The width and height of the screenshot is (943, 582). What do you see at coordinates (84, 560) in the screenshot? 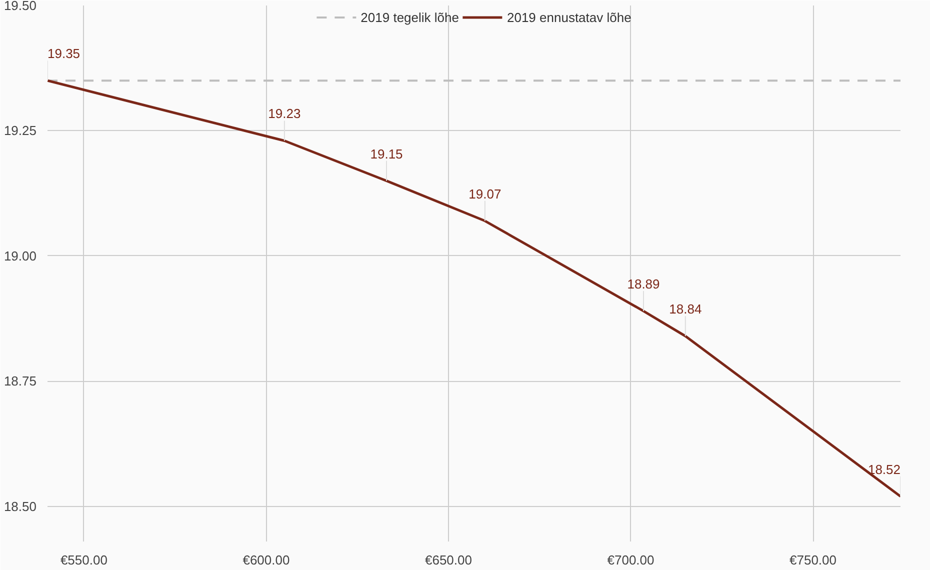
I see `x-tick-label: €550.00` at bounding box center [84, 560].